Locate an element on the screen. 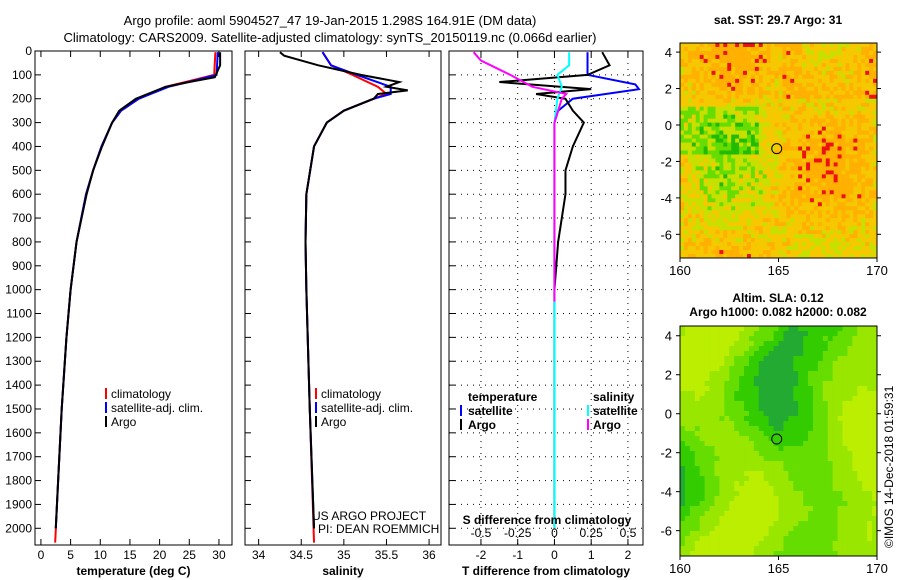 Image resolution: width=900 pixels, height=580 pixels. y-tick-label: 1900 is located at coordinates (18, 504).